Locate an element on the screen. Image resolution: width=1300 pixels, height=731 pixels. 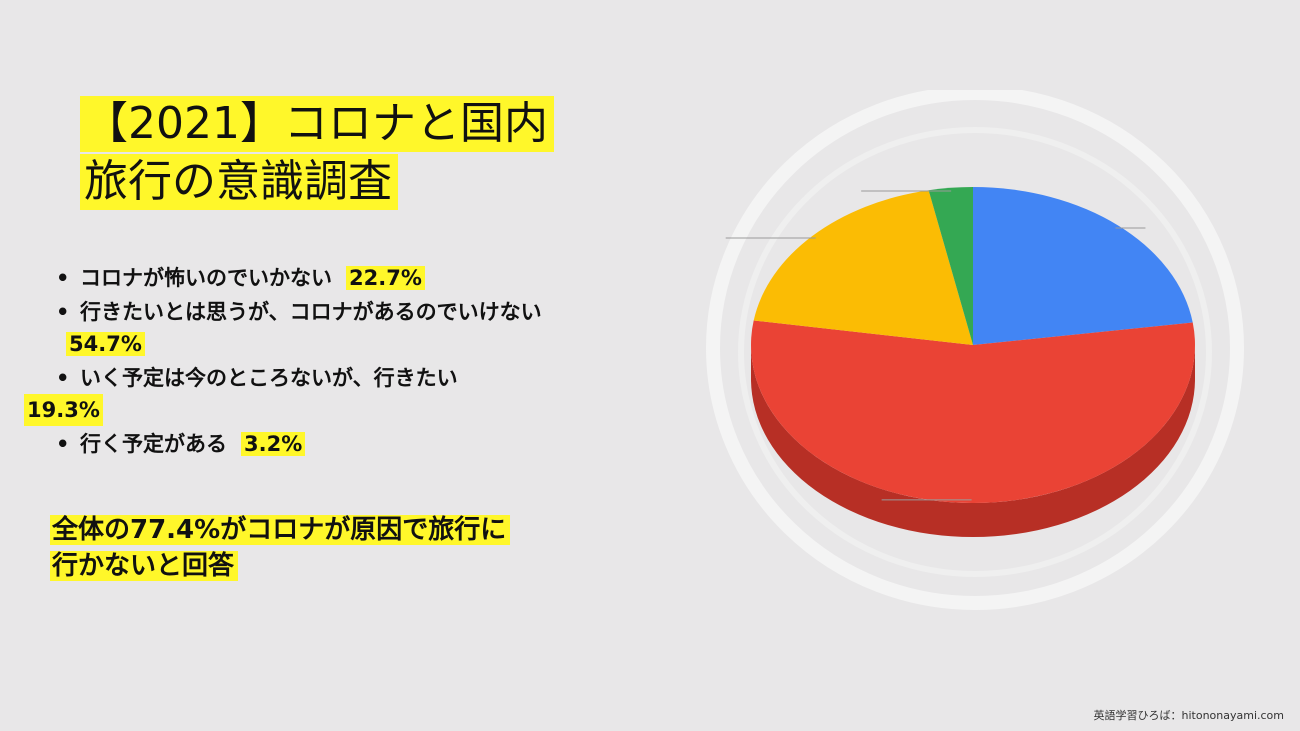
result-item-text: 行きたいとは思うが、コロナがあるのでいけない is located at coordinates (311, 312).